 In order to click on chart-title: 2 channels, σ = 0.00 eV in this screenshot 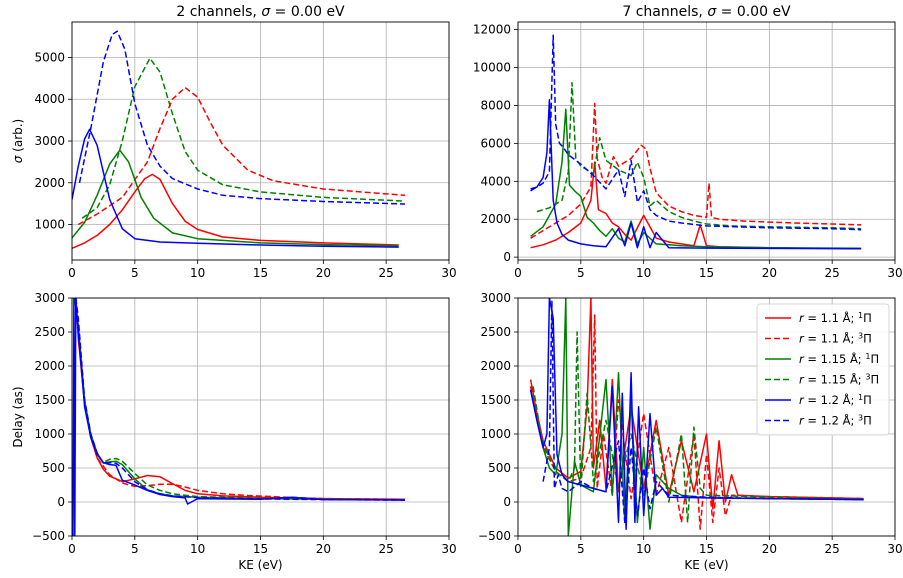, I will do `click(260, 12)`.